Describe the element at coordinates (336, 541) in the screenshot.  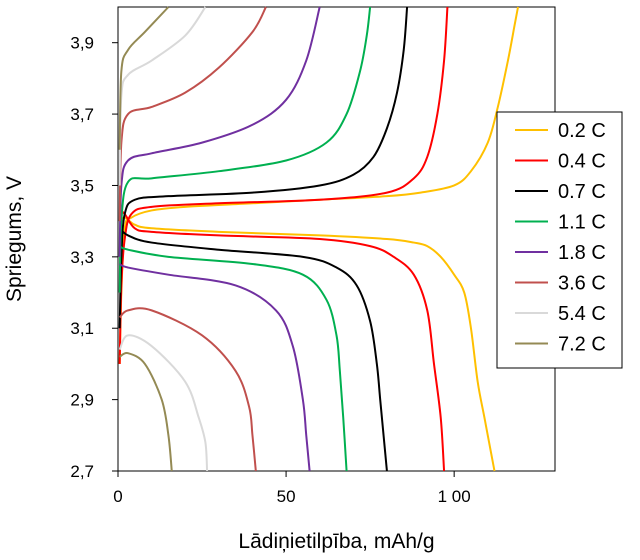
I see `x-axis-title: Lādiņietilpība, mAh/g` at that location.